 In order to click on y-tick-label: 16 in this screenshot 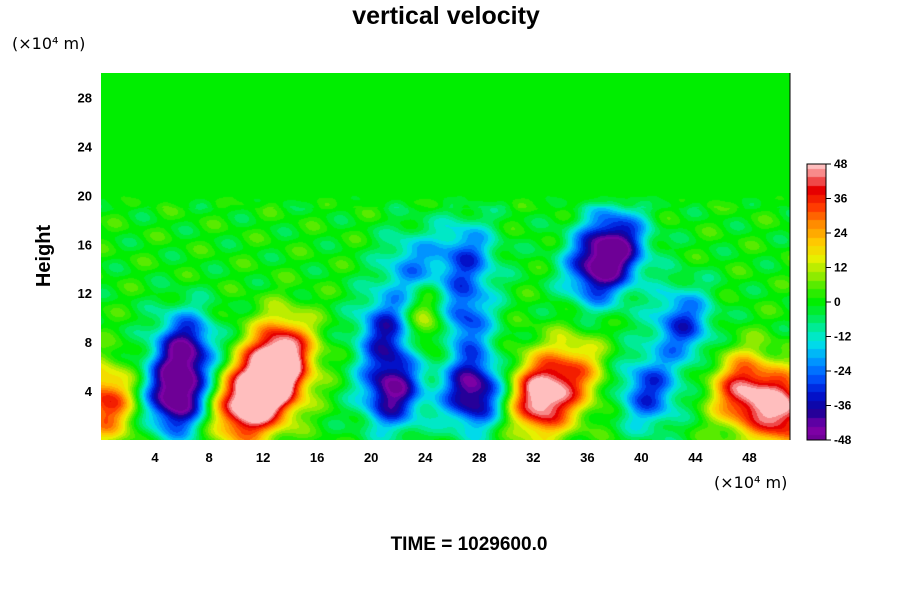, I will do `click(85, 244)`.